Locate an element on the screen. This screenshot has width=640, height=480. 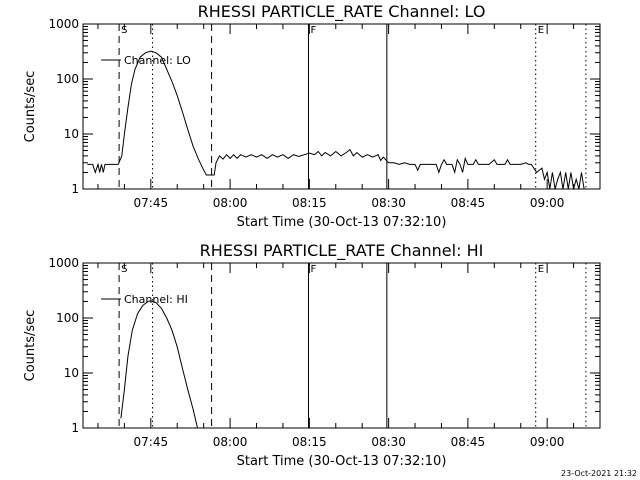
legend-label: Channel: HI is located at coordinates (156, 299).